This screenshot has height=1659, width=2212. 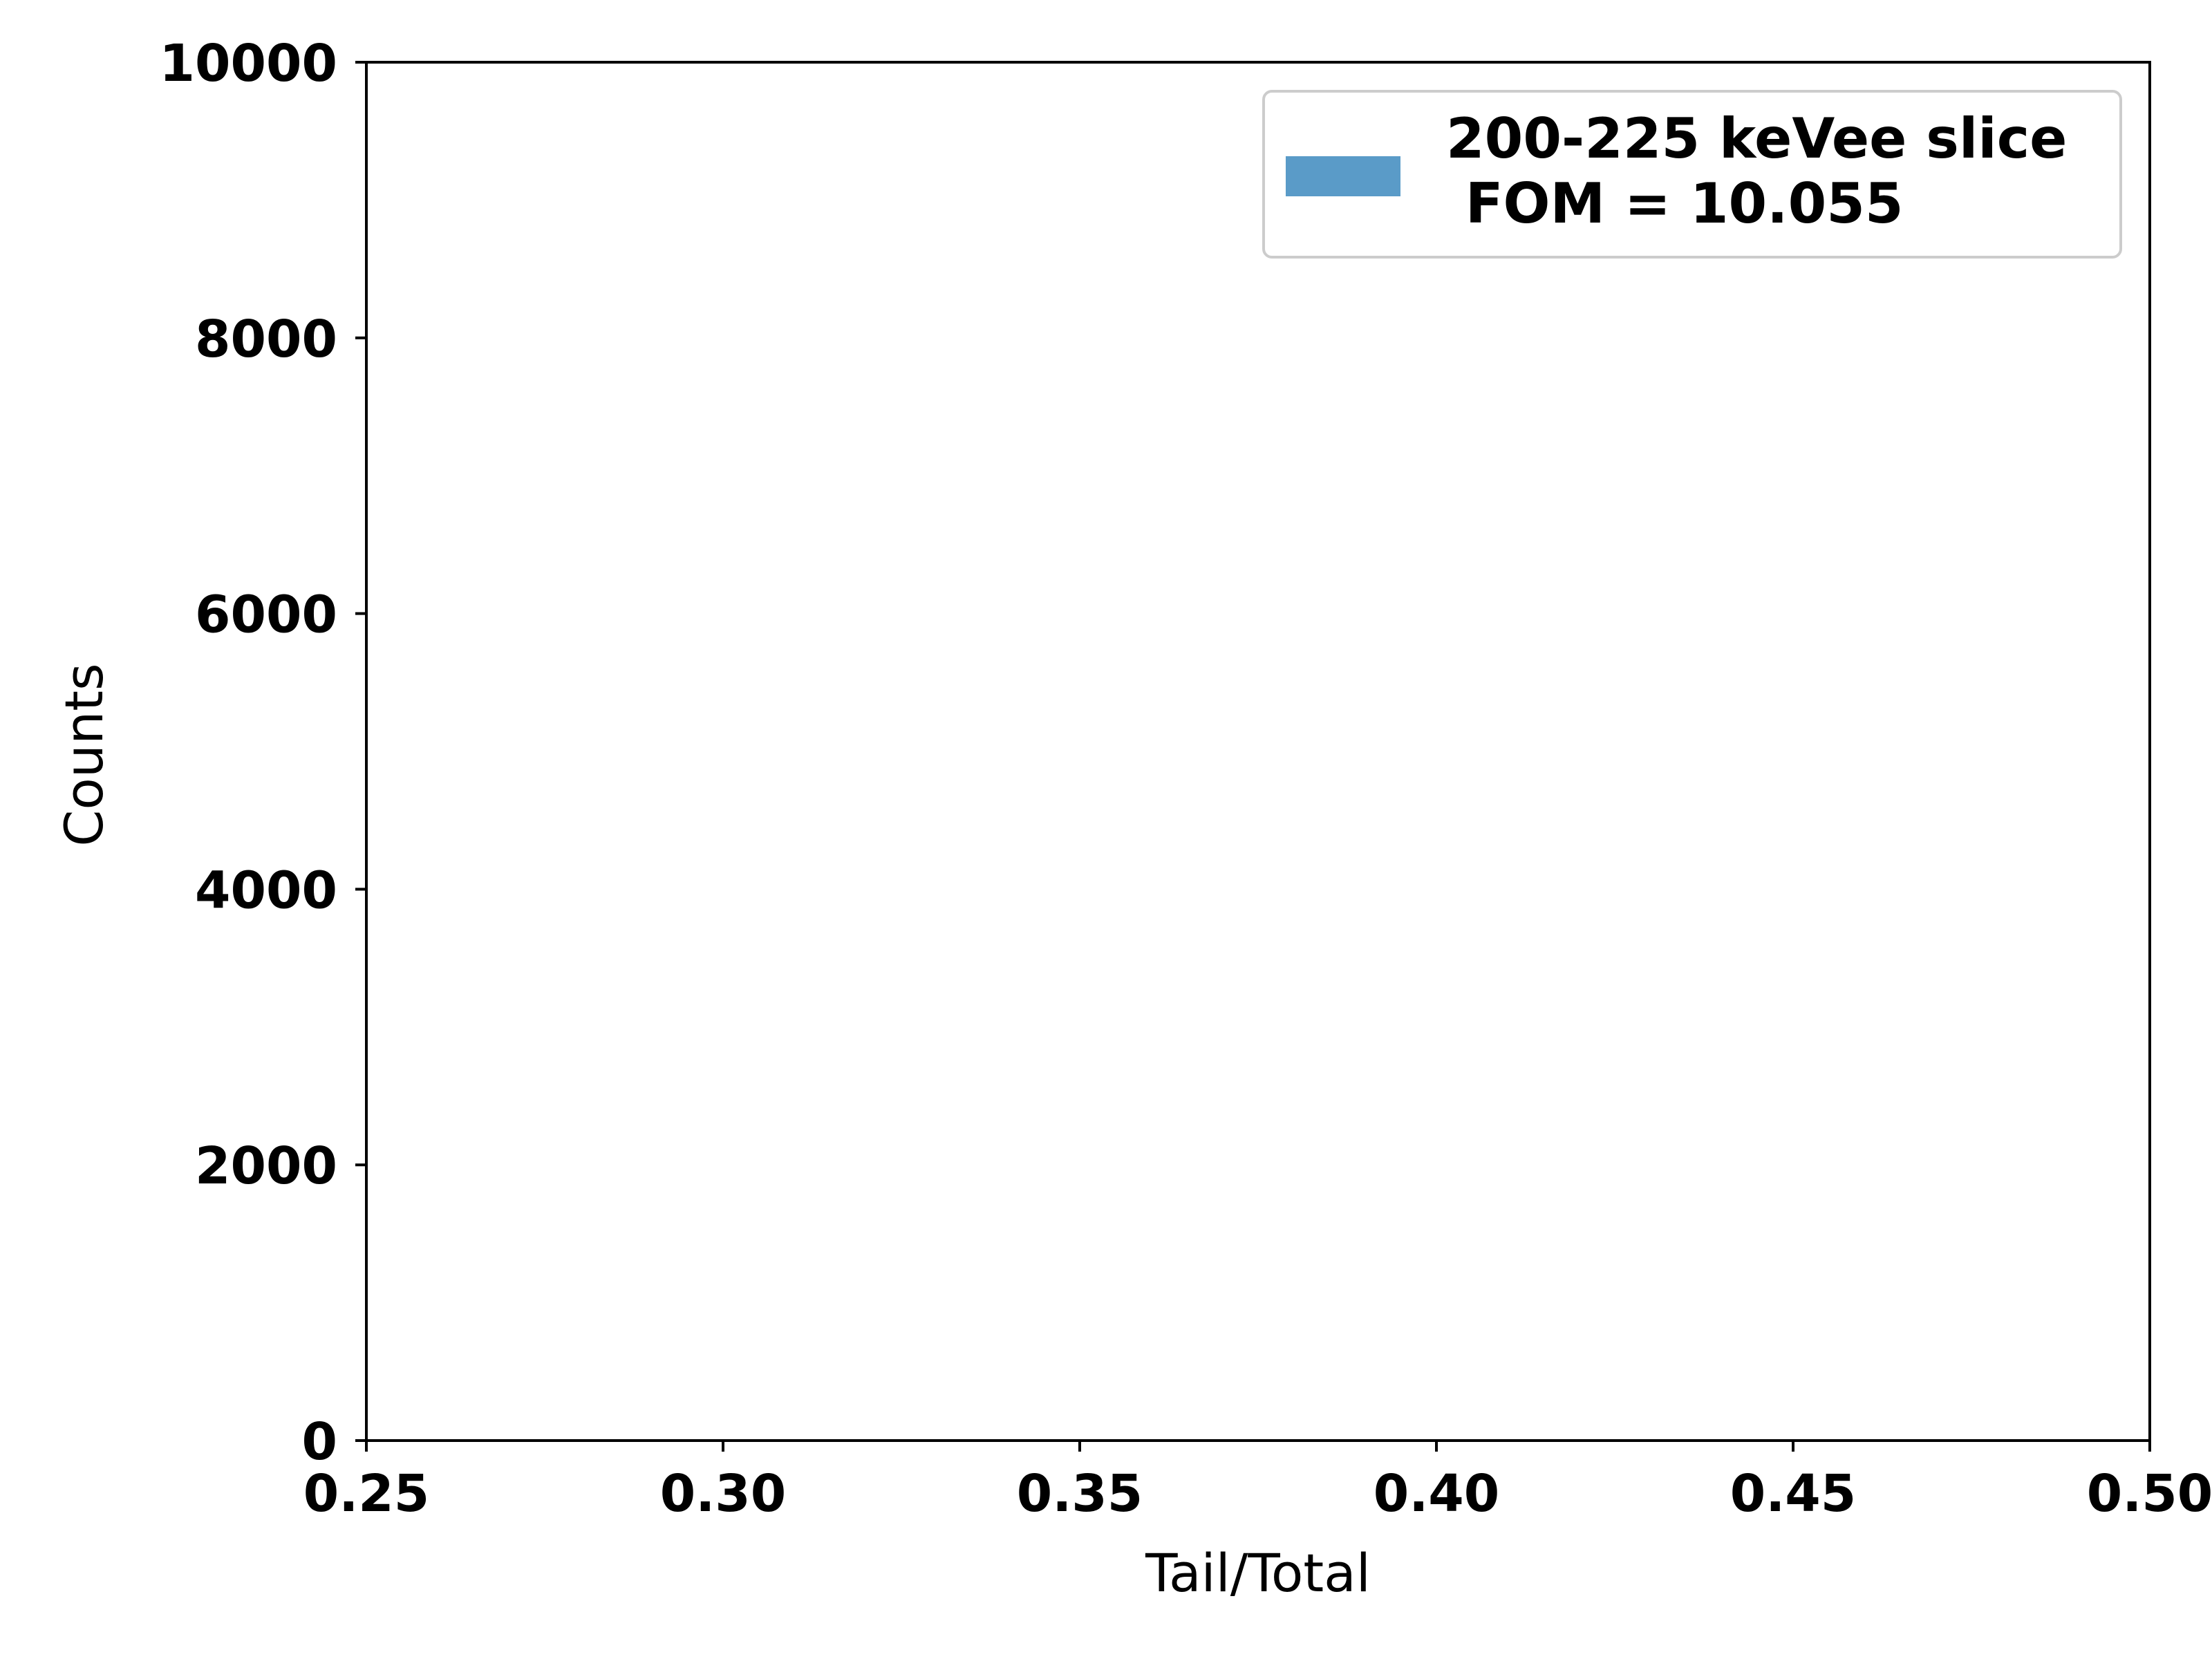 What do you see at coordinates (266, 890) in the screenshot?
I see `y-tick-label: 4000` at bounding box center [266, 890].